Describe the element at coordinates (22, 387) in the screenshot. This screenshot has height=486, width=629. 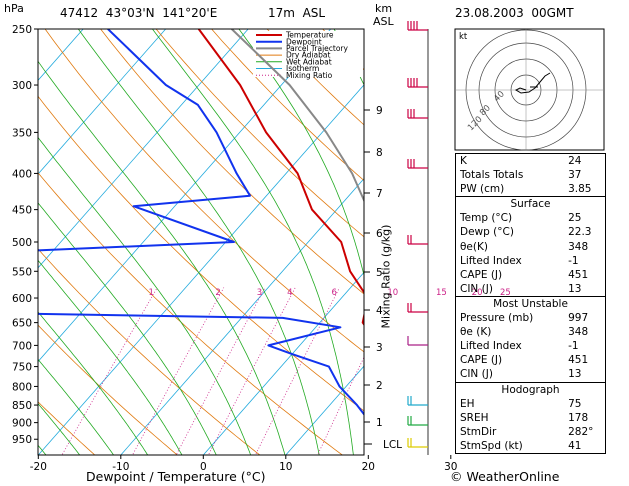
I see `pressure-tick-label: 800` at that location.